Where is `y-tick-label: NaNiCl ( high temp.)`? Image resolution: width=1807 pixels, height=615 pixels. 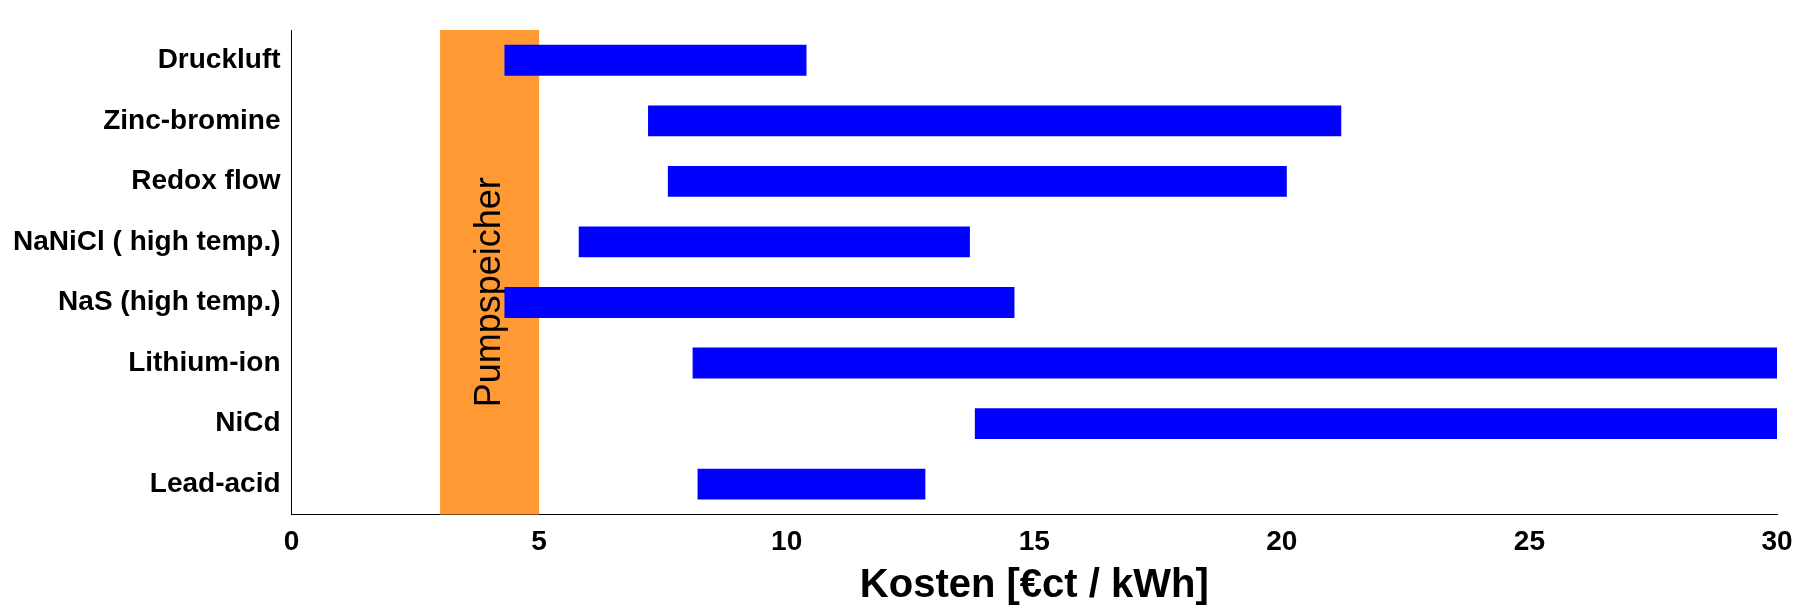 y-tick-label: NaNiCl ( high temp.) is located at coordinates (147, 240).